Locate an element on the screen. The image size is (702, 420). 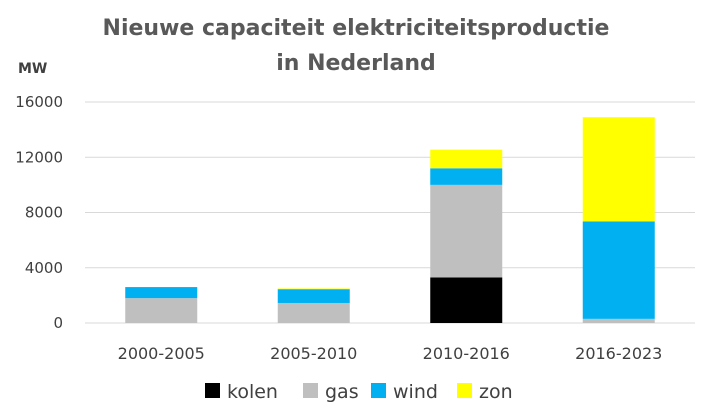
legend-swatch-kolen is located at coordinates (212, 390).